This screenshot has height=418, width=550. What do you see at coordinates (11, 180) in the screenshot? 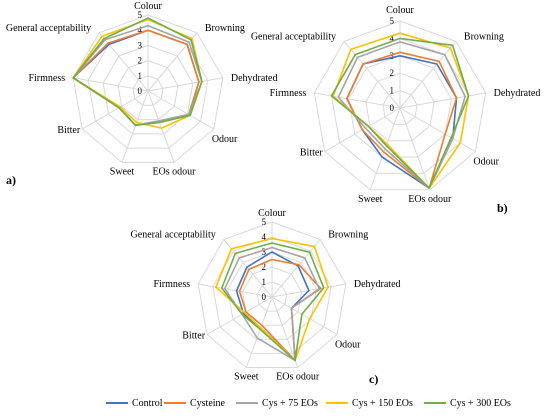
I see `panel-label: a)` at bounding box center [11, 180].